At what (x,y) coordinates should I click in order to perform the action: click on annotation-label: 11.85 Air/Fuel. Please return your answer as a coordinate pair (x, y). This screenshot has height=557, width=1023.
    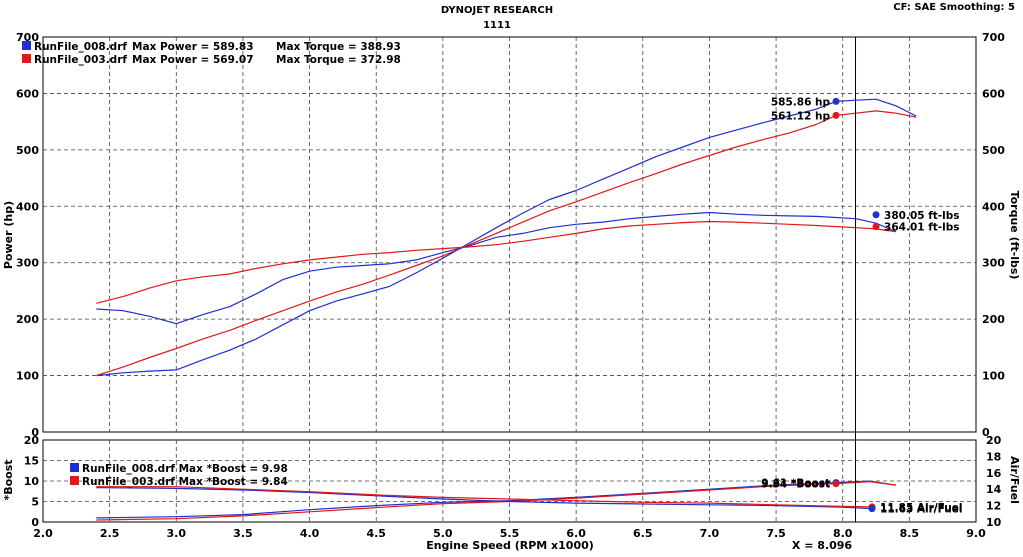
    Looking at the image, I should click on (921, 508).